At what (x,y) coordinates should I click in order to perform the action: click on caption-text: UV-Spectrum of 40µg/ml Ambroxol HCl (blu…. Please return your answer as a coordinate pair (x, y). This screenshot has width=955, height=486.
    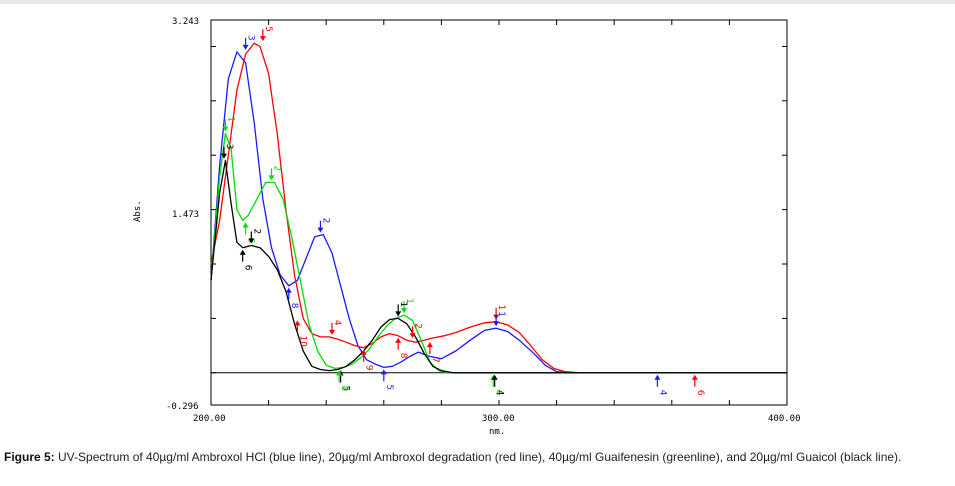
    Looking at the image, I should click on (480, 457).